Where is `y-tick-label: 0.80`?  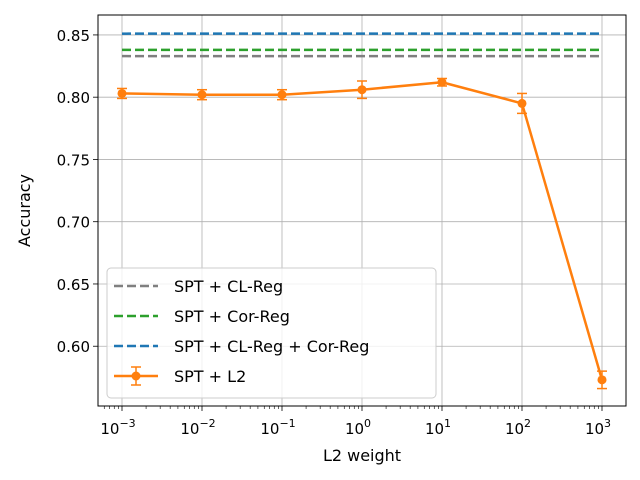 y-tick-label: 0.80 is located at coordinates (73, 98).